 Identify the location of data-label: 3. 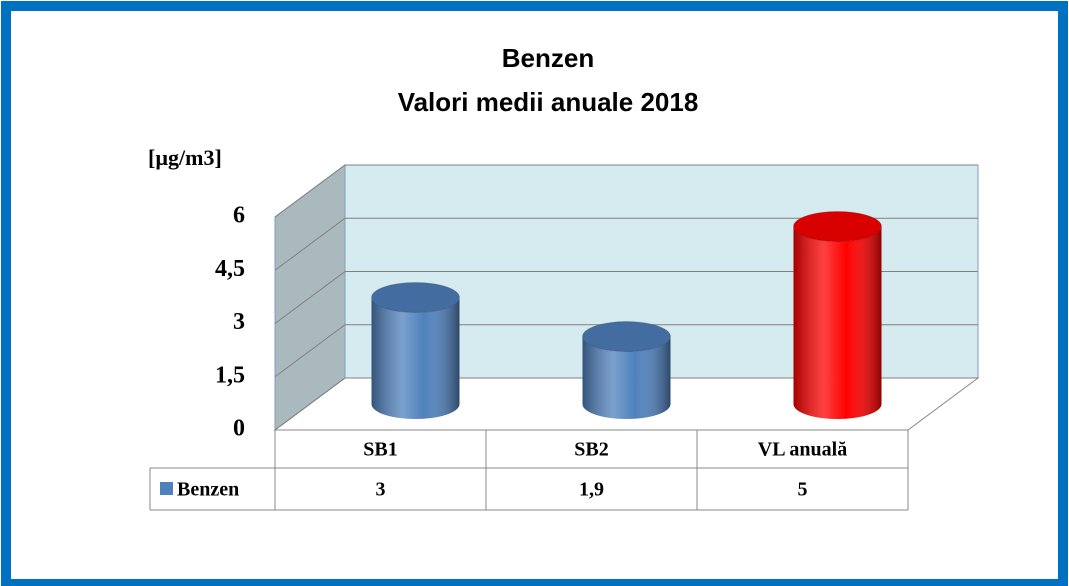
(381, 490).